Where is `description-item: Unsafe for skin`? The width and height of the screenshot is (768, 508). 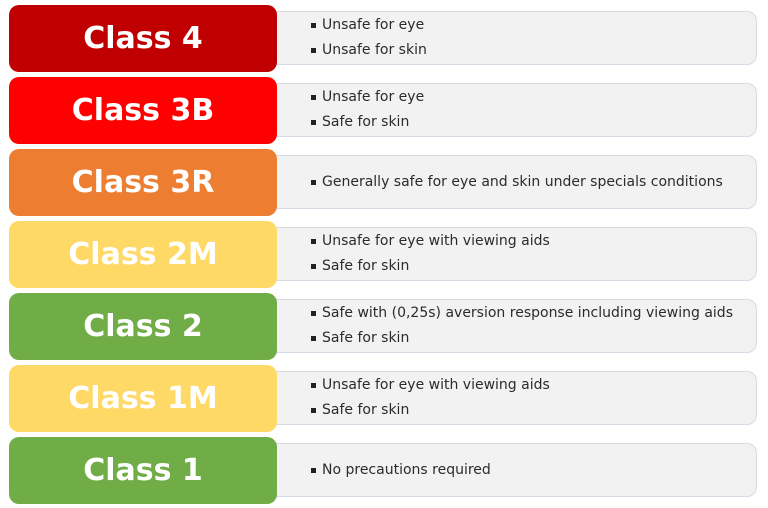 description-item: Unsafe for skin is located at coordinates (533, 50).